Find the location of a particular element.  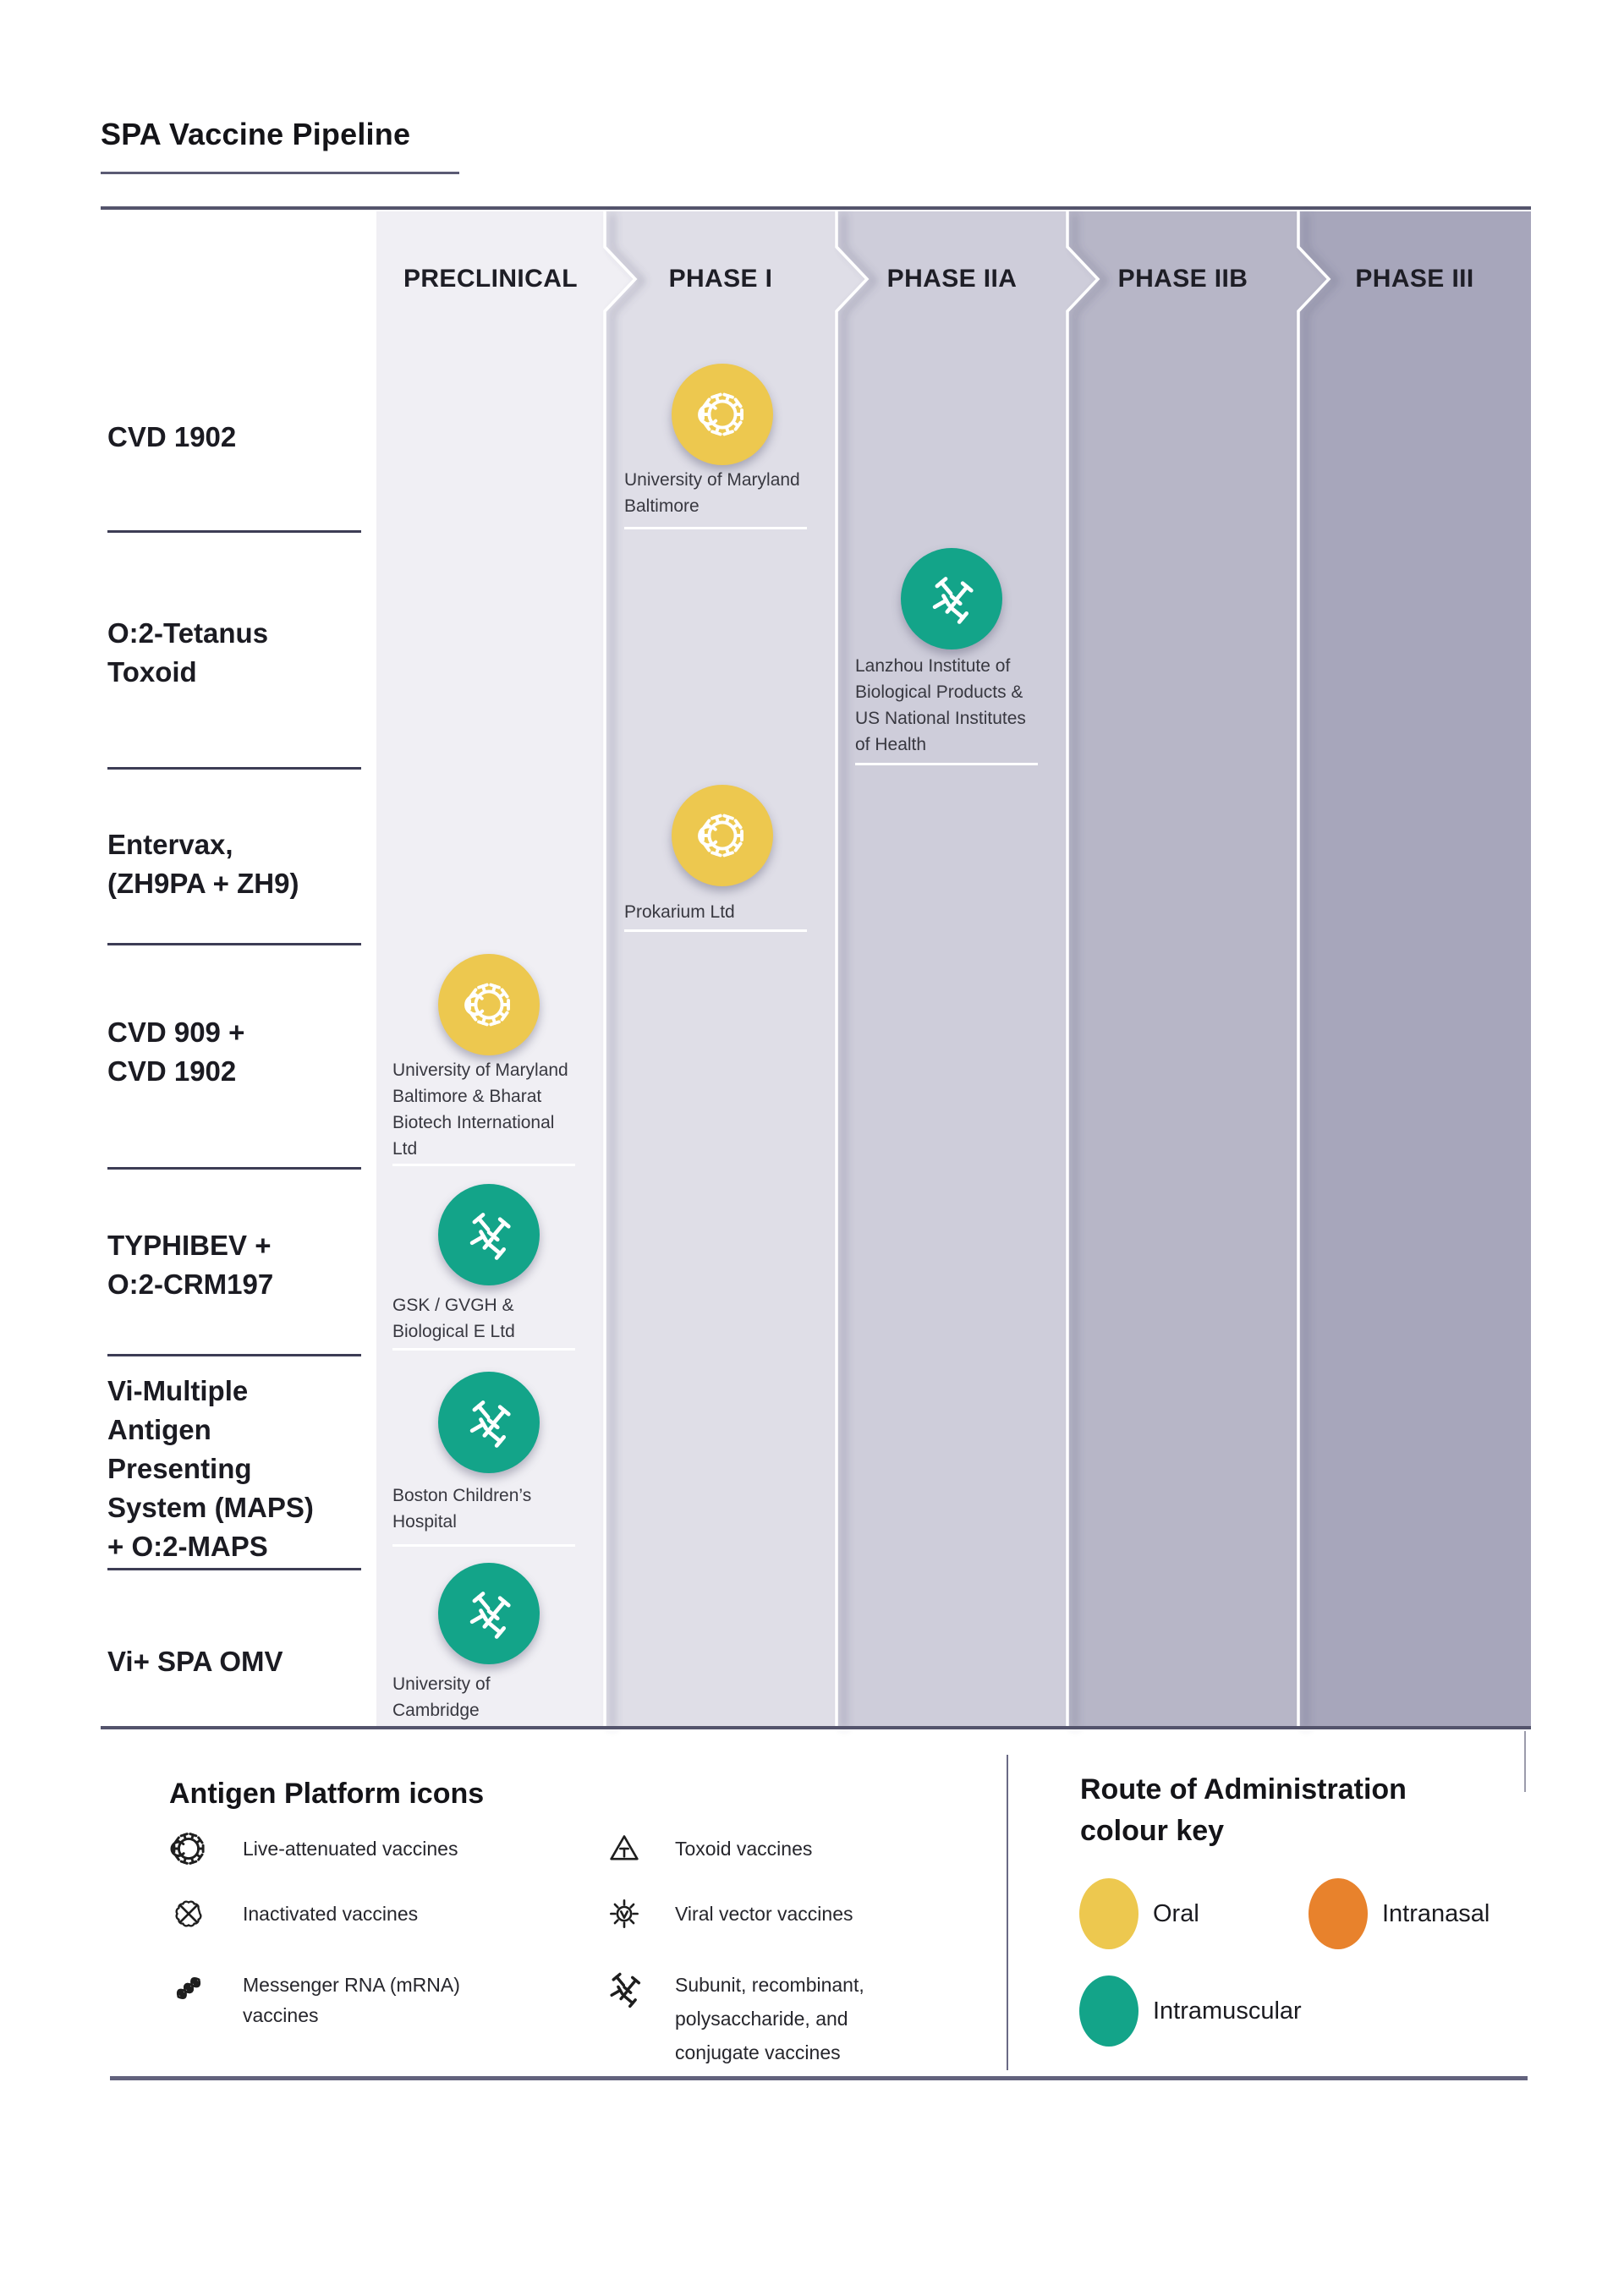

phase-band-phase-2a is located at coordinates (967, 969).